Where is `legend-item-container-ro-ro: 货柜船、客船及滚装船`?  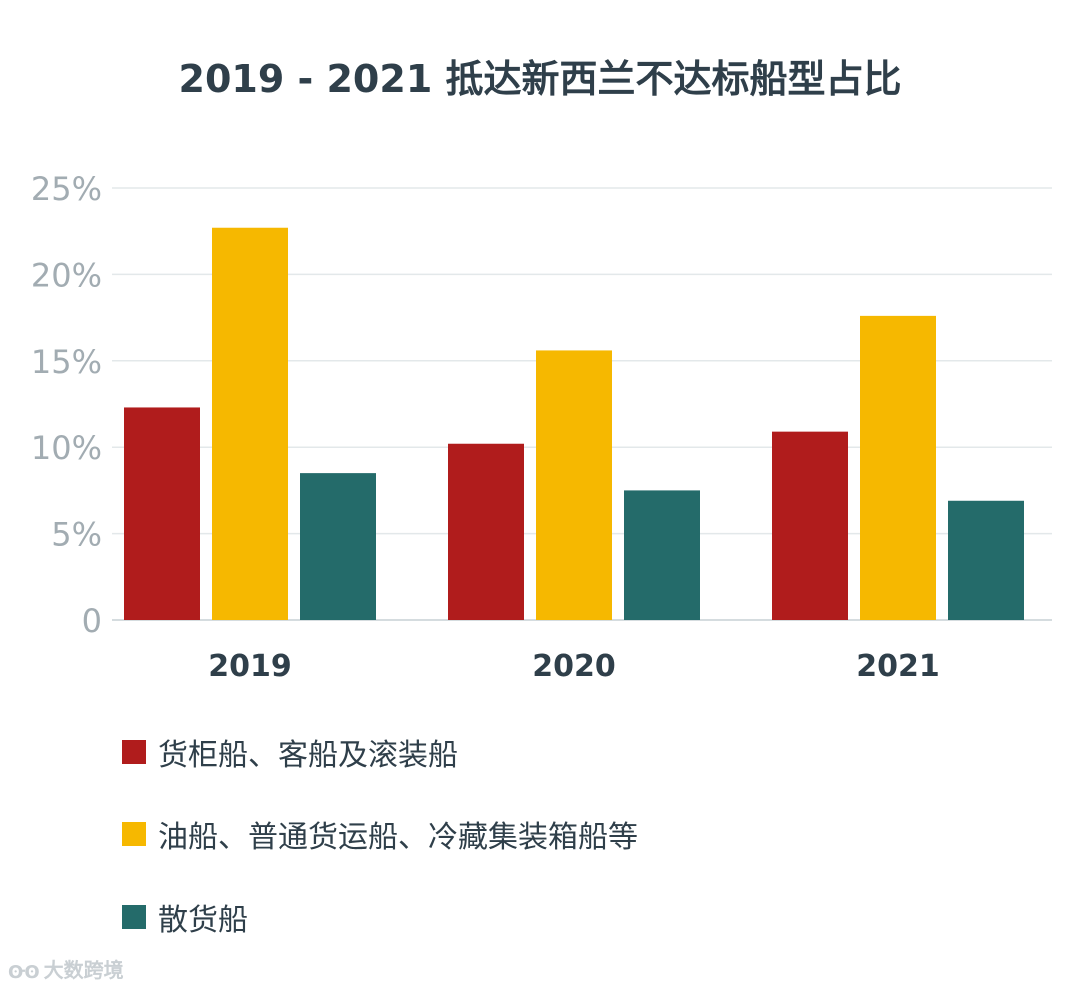
legend-item-container-ro-ro: 货柜船、客船及滚装船 is located at coordinates (290, 752).